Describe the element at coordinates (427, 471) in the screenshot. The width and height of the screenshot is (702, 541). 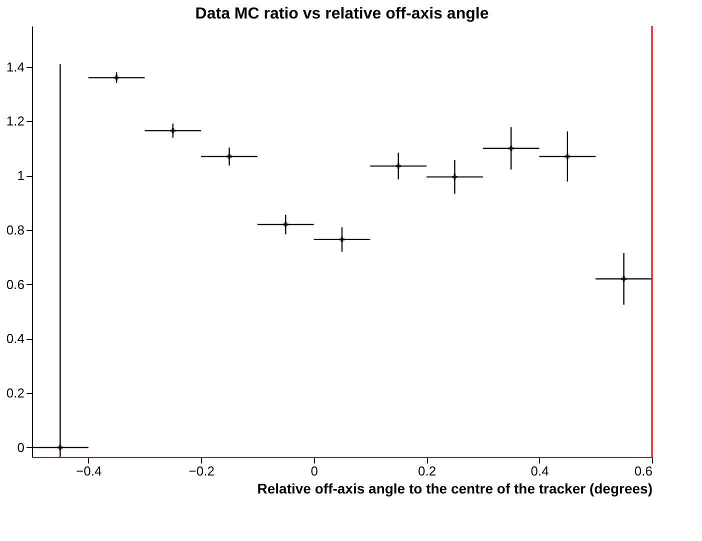
I see `x-tick-label: 0.2` at that location.